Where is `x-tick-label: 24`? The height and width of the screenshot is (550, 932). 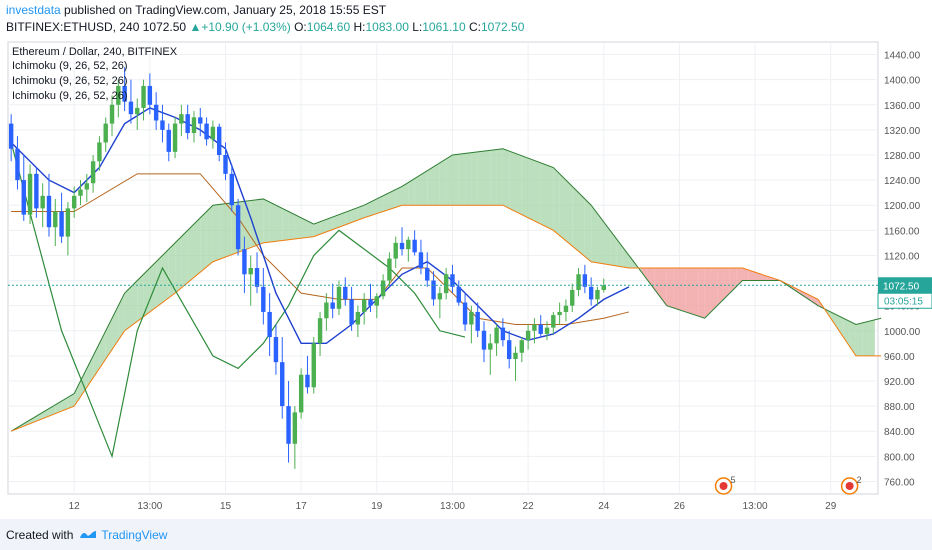 x-tick-label: 24 is located at coordinates (604, 506).